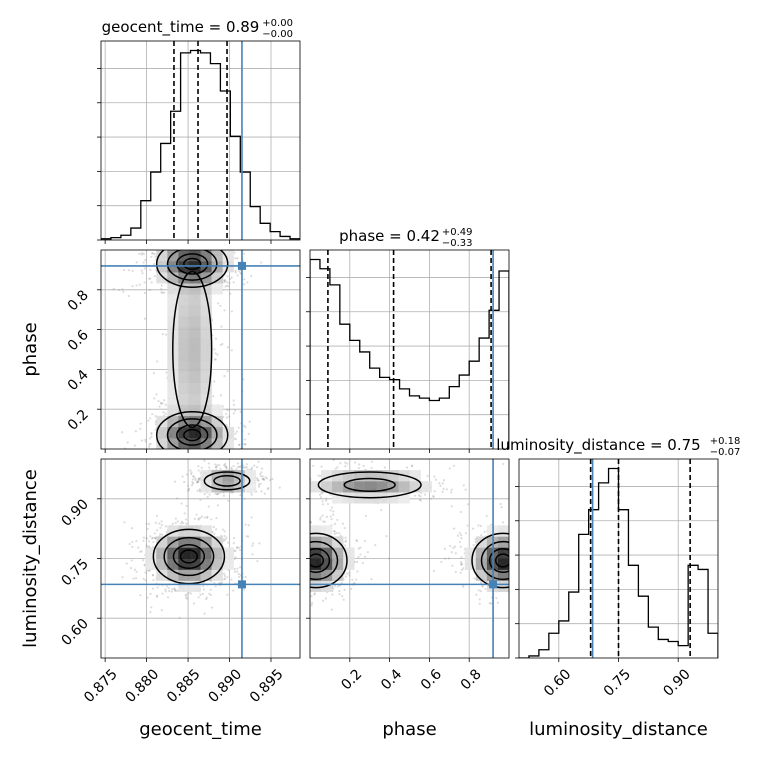 The width and height of the screenshot is (760, 760). Describe the element at coordinates (101, 686) in the screenshot. I see `x-tick-label-geocent_time: 0.875` at that location.